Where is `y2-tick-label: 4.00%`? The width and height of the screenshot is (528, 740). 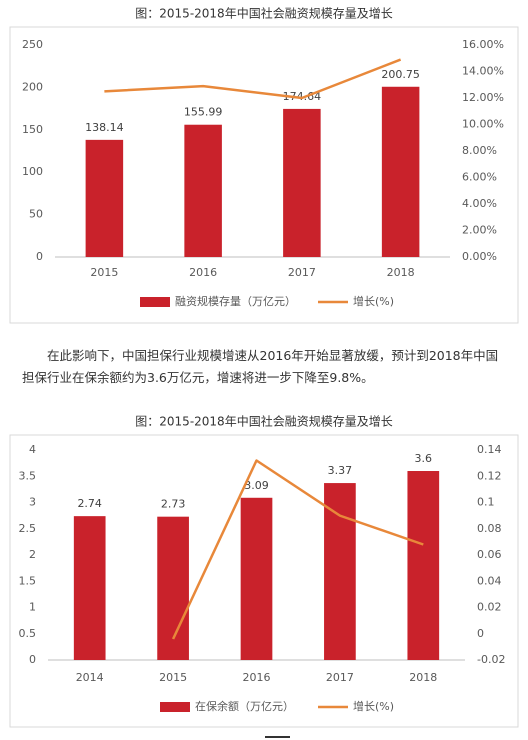 y2-tick-label: 4.00% is located at coordinates (479, 203).